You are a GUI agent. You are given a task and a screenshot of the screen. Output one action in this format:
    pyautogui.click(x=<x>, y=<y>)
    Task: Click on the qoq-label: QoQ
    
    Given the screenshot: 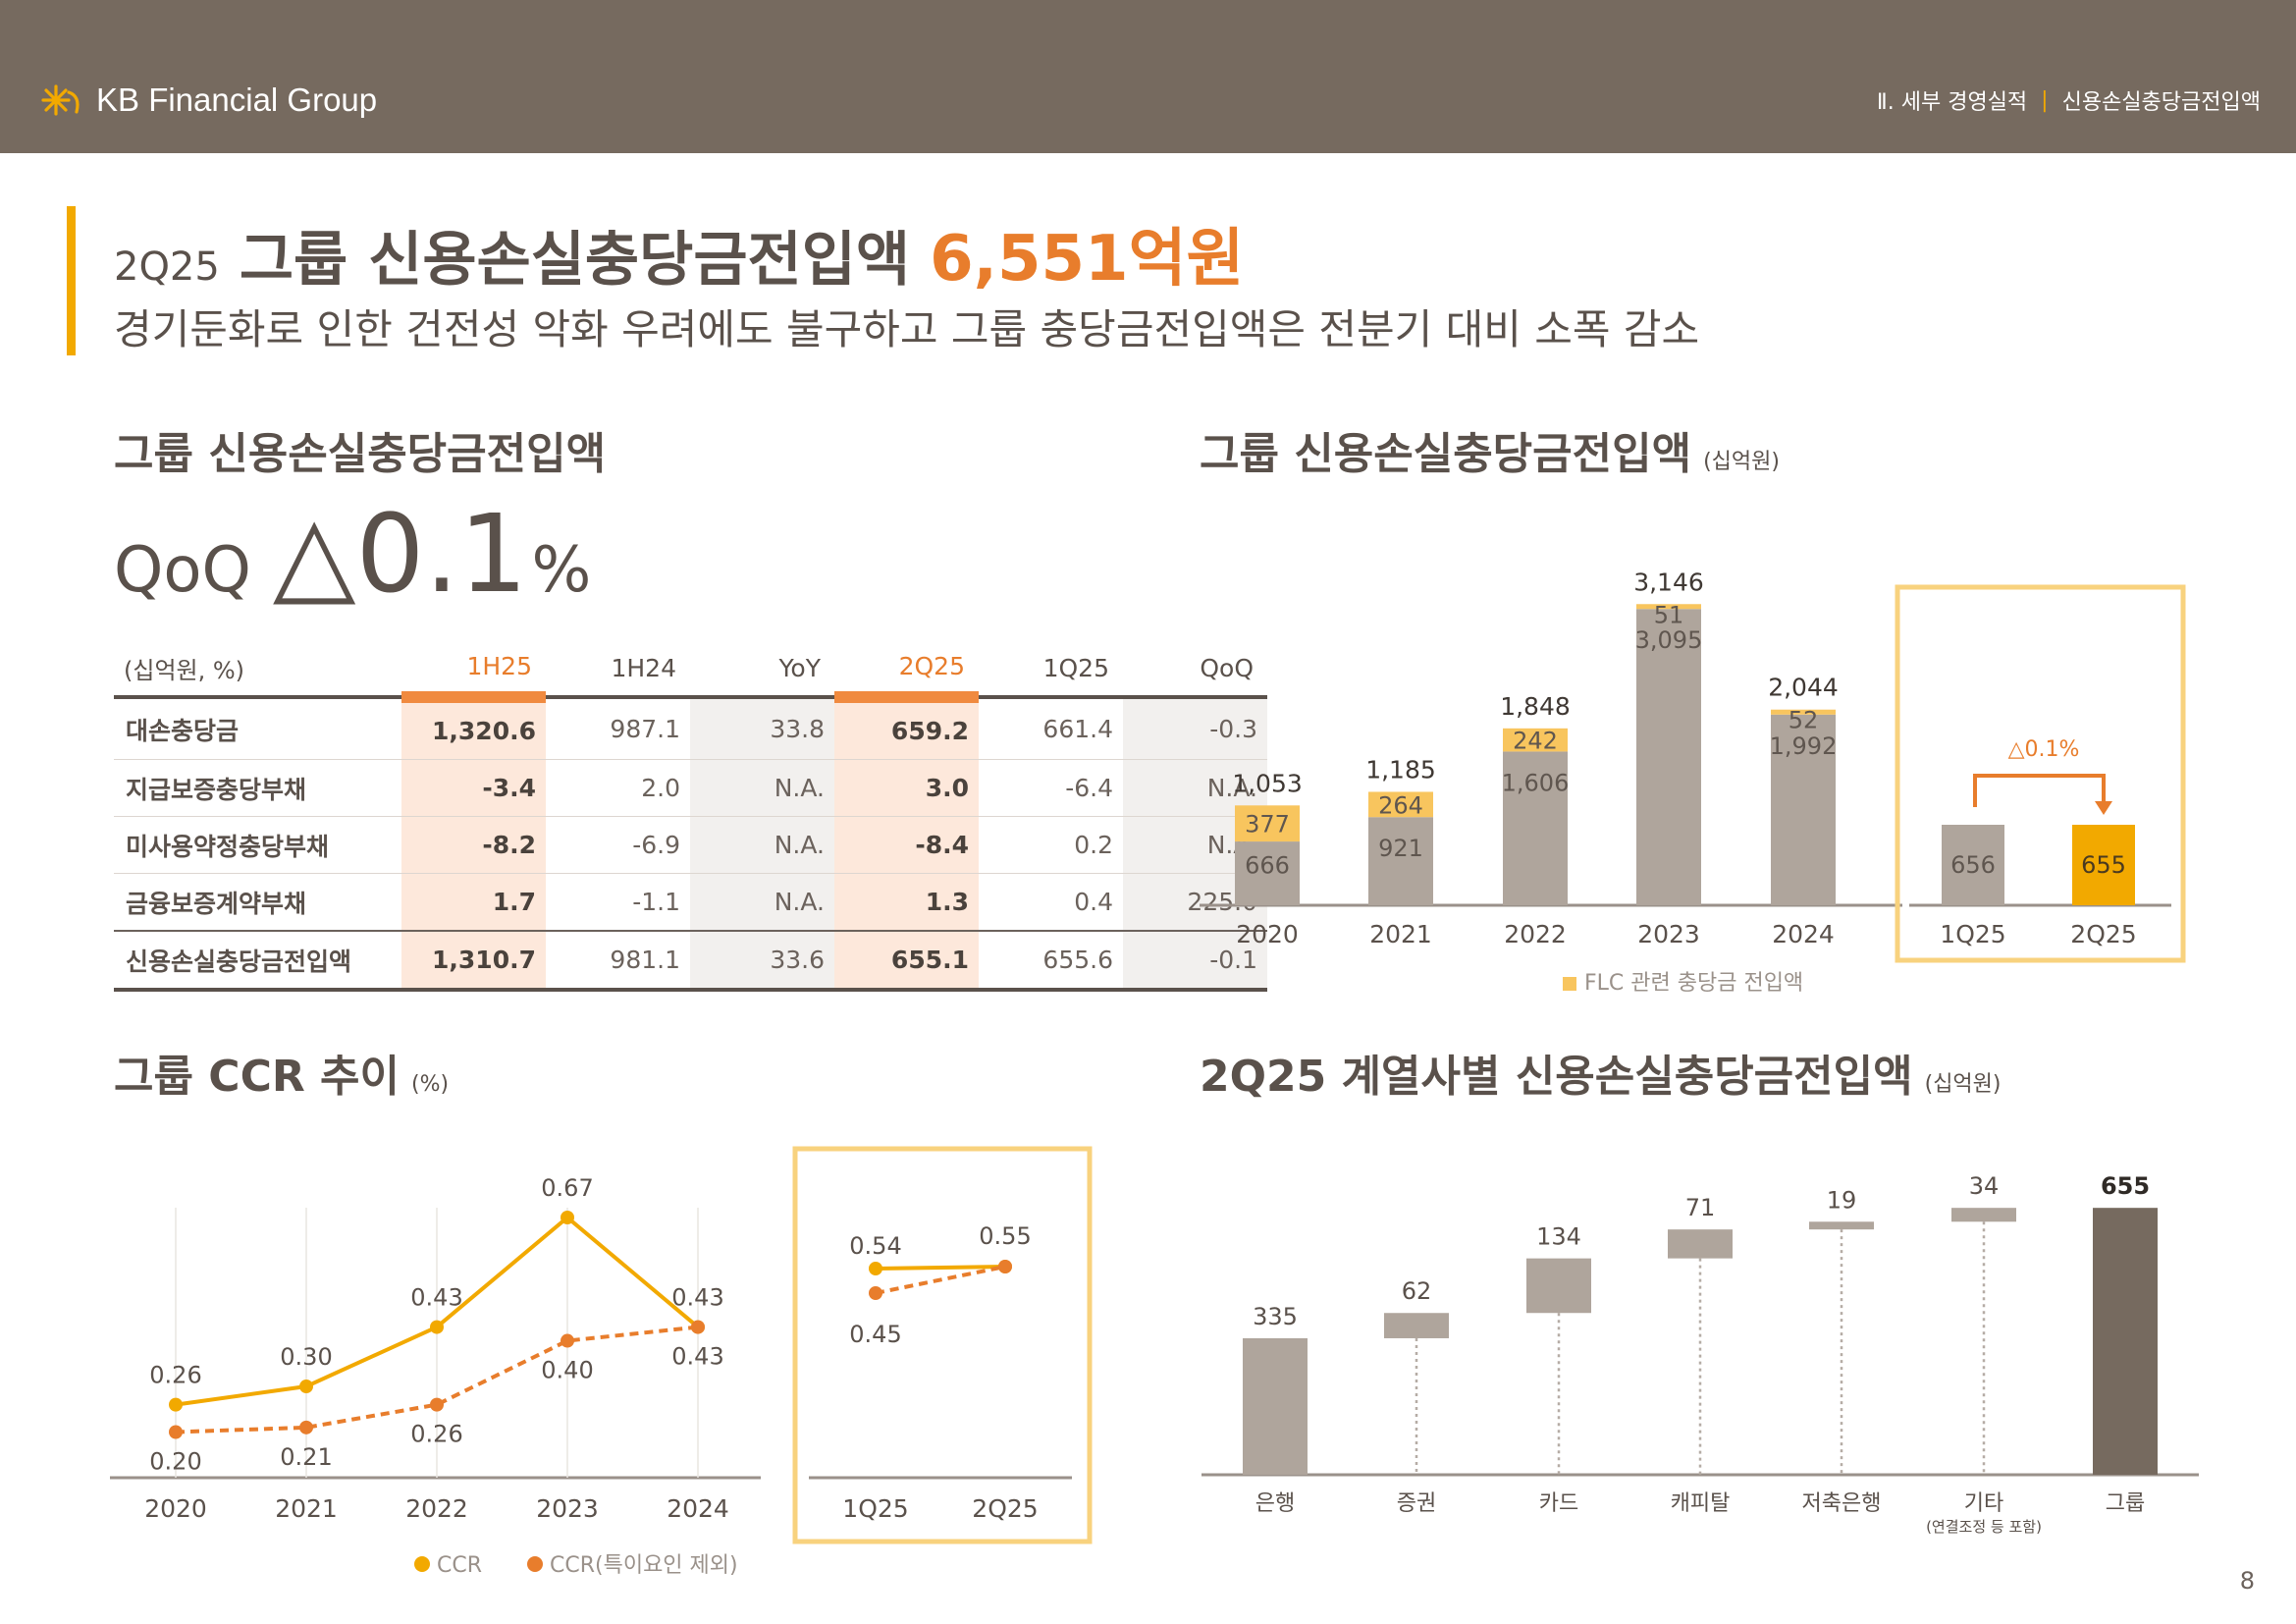 What is the action you would take?
    pyautogui.click(x=183, y=570)
    